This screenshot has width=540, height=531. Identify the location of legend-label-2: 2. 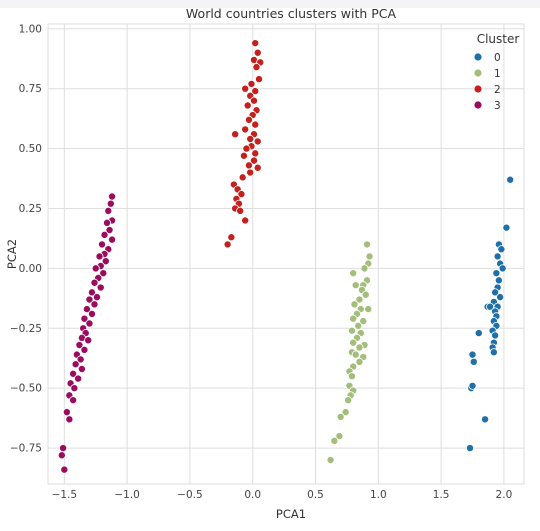
(497, 90).